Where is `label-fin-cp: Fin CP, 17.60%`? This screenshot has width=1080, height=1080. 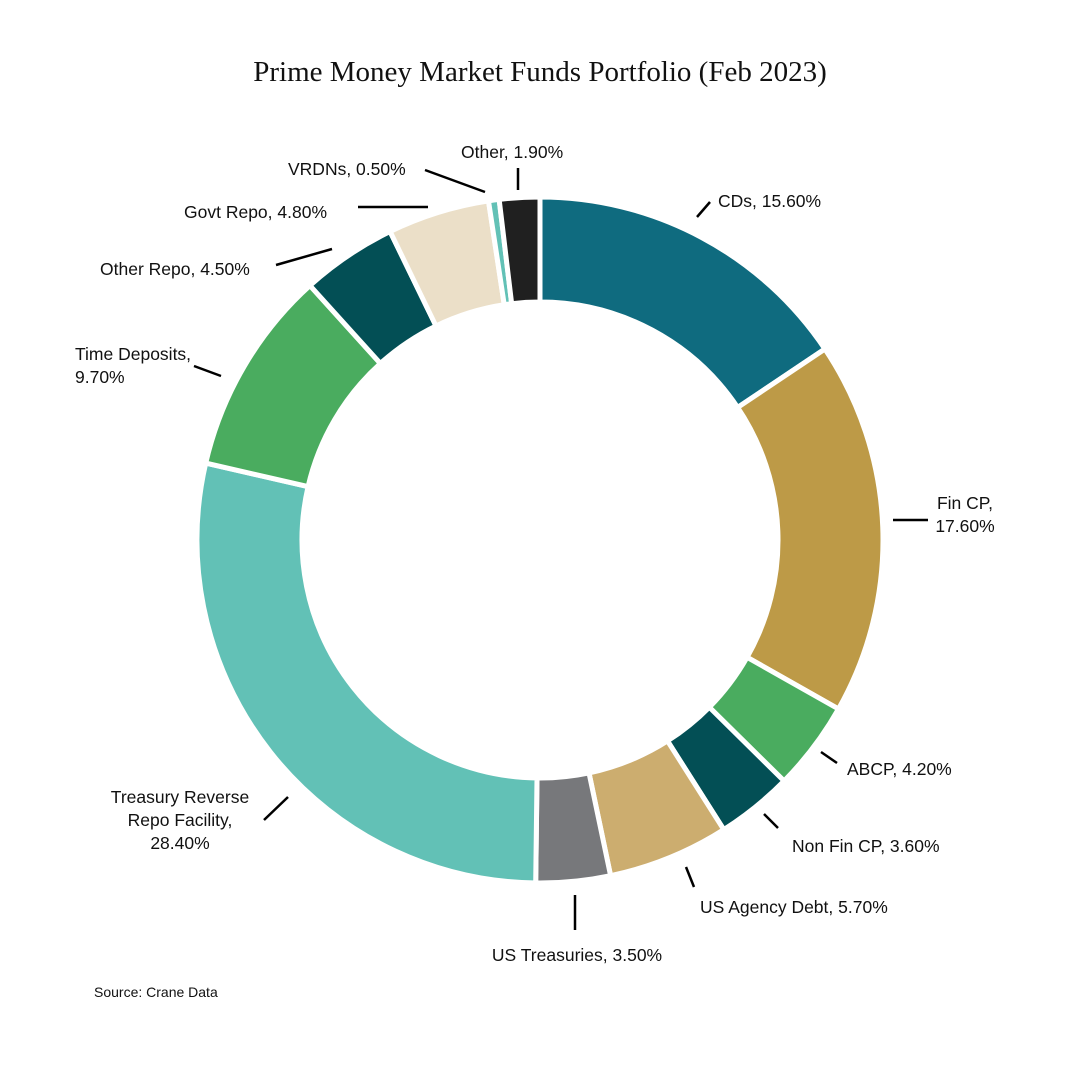
label-fin-cp: Fin CP, 17.60% is located at coordinates (964, 514).